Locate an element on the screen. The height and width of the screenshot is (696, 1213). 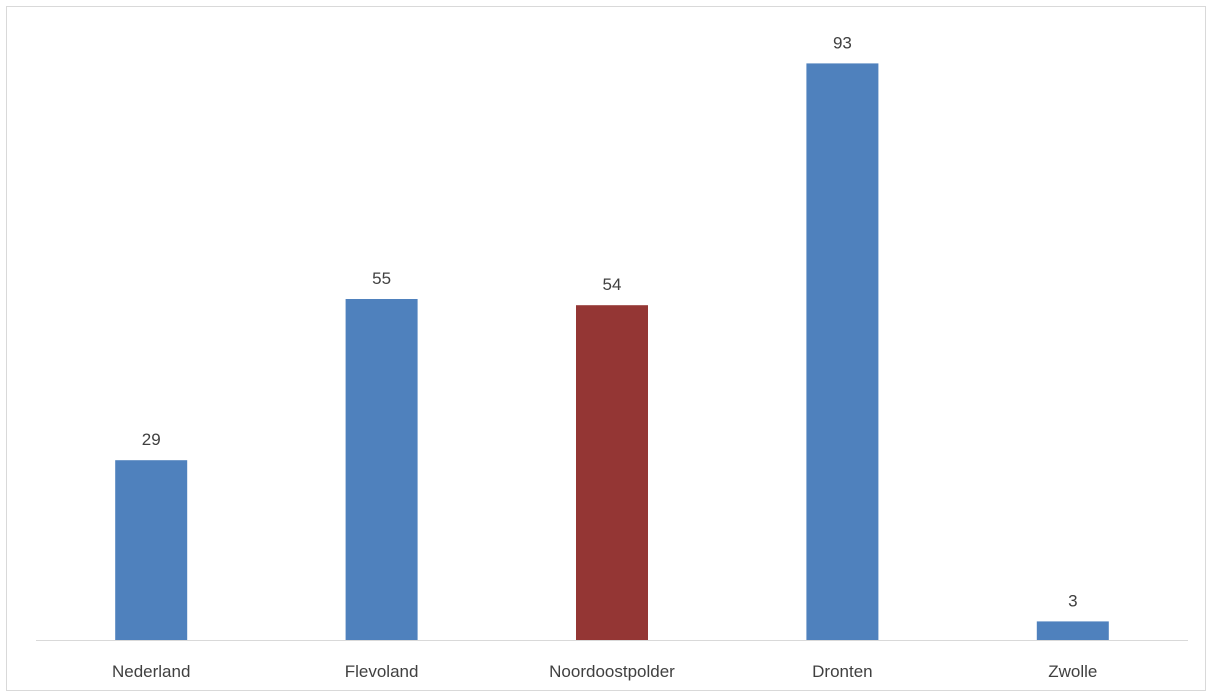
x-tick-label-zwolle: Zwolle is located at coordinates (1072, 671).